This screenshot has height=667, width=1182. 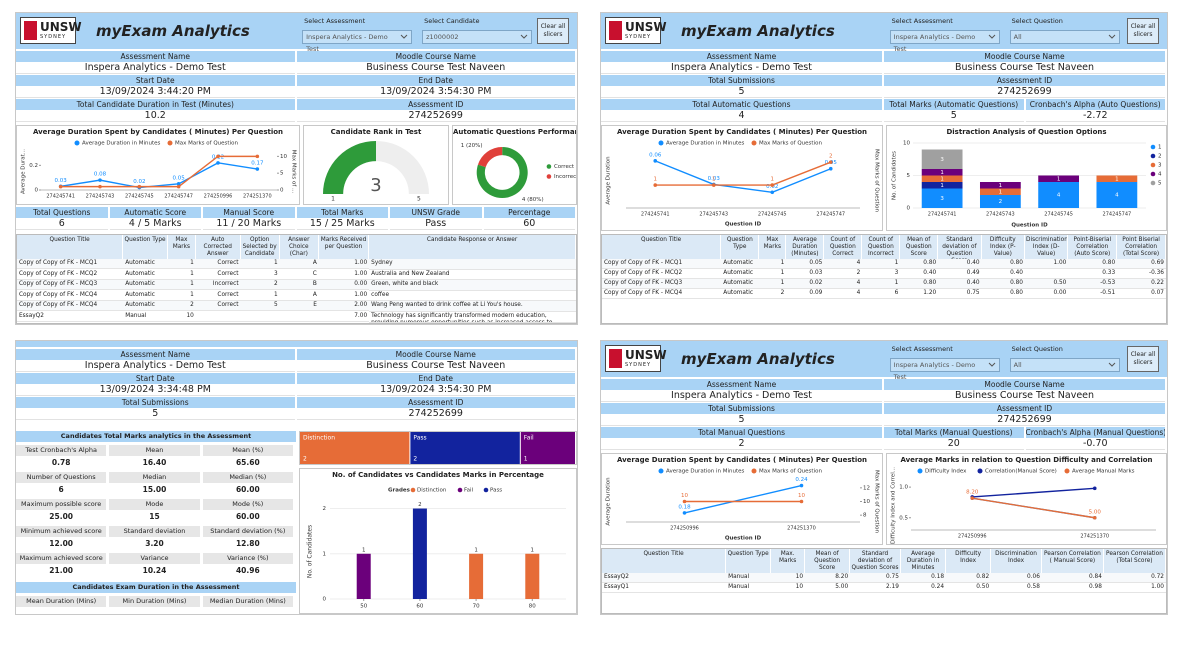 I want to click on stat-value: 12.80, so click(x=247, y=543).